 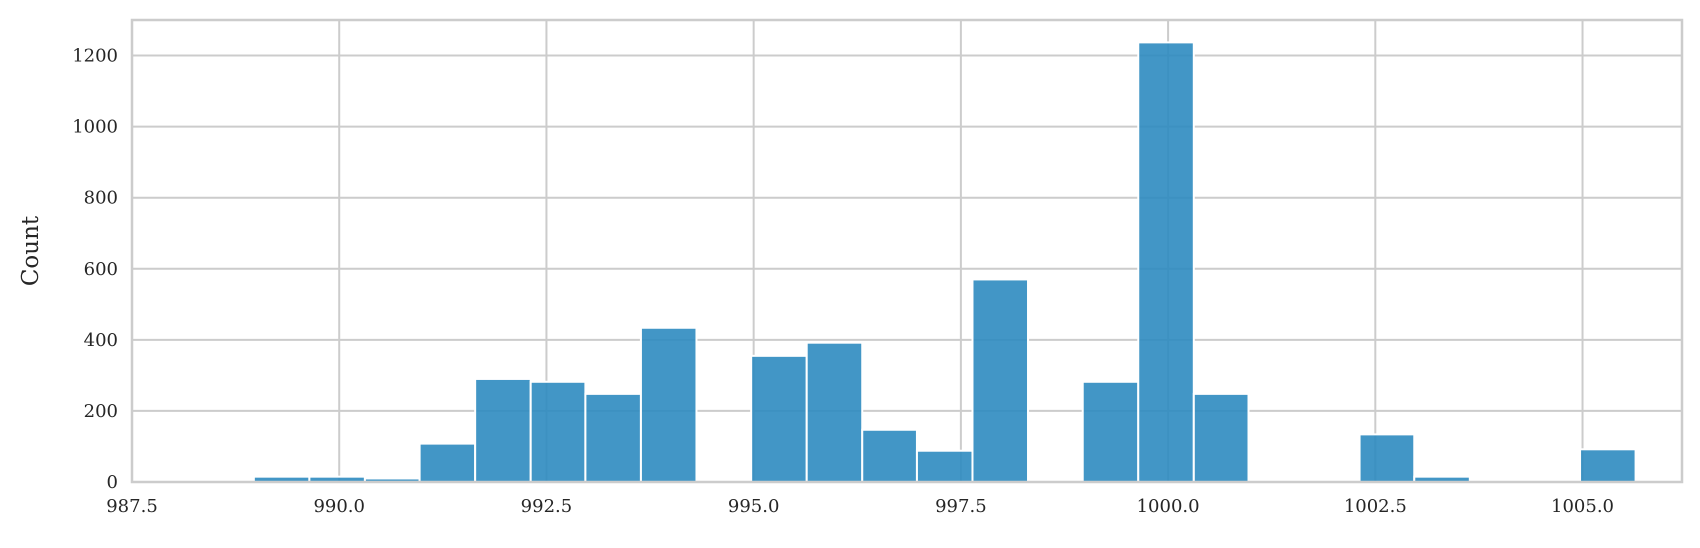 I want to click on y-tick-labels: 0 200 400 600 800 1000 1200, so click(x=95, y=269).